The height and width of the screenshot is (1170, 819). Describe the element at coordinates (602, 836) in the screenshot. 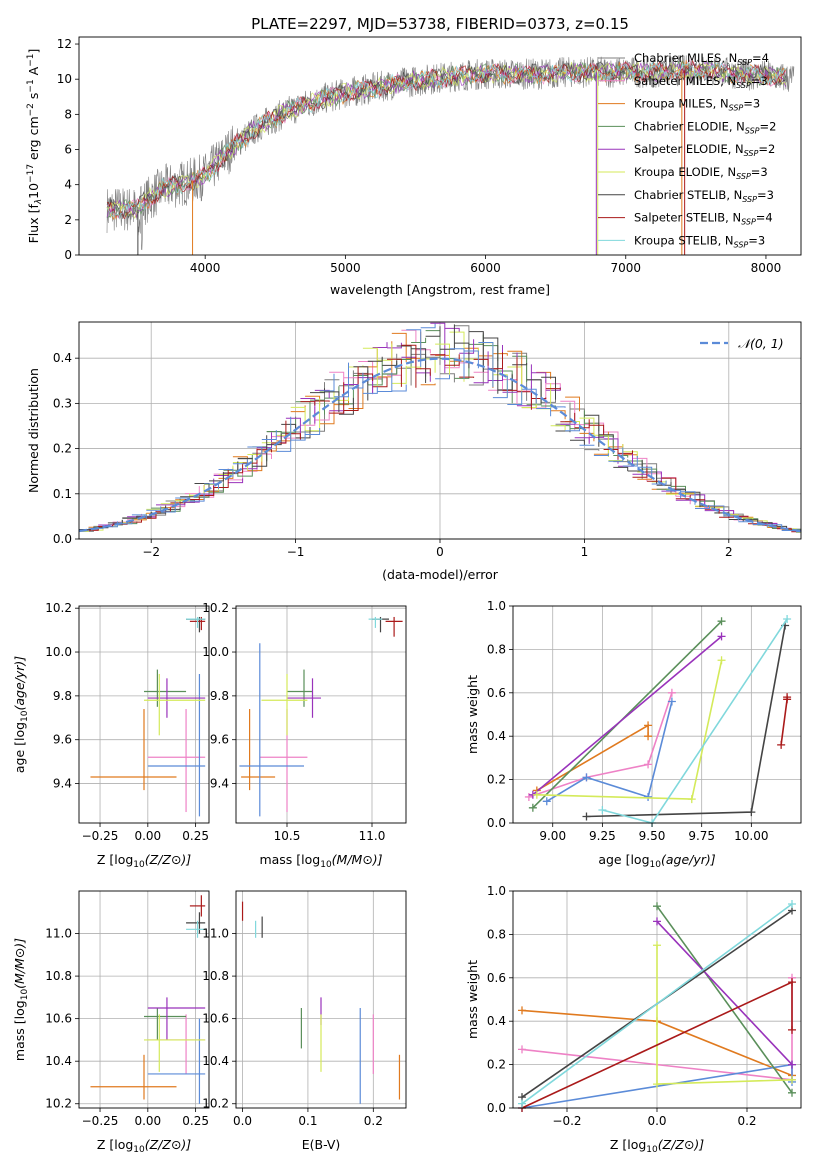

I see `x-tick-label: 9.25` at that location.